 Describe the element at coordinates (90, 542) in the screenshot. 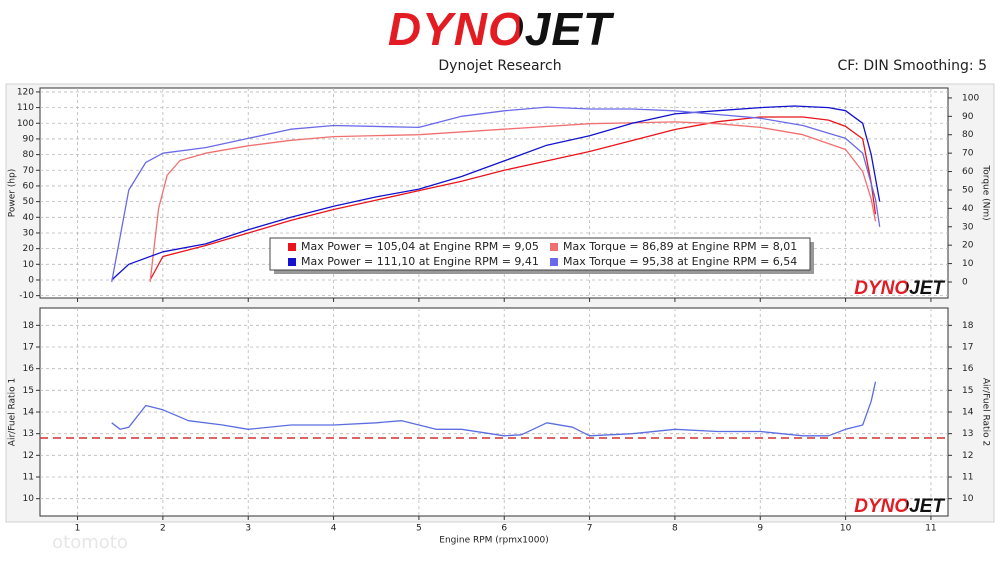

I see `watermark: otomoto` at that location.